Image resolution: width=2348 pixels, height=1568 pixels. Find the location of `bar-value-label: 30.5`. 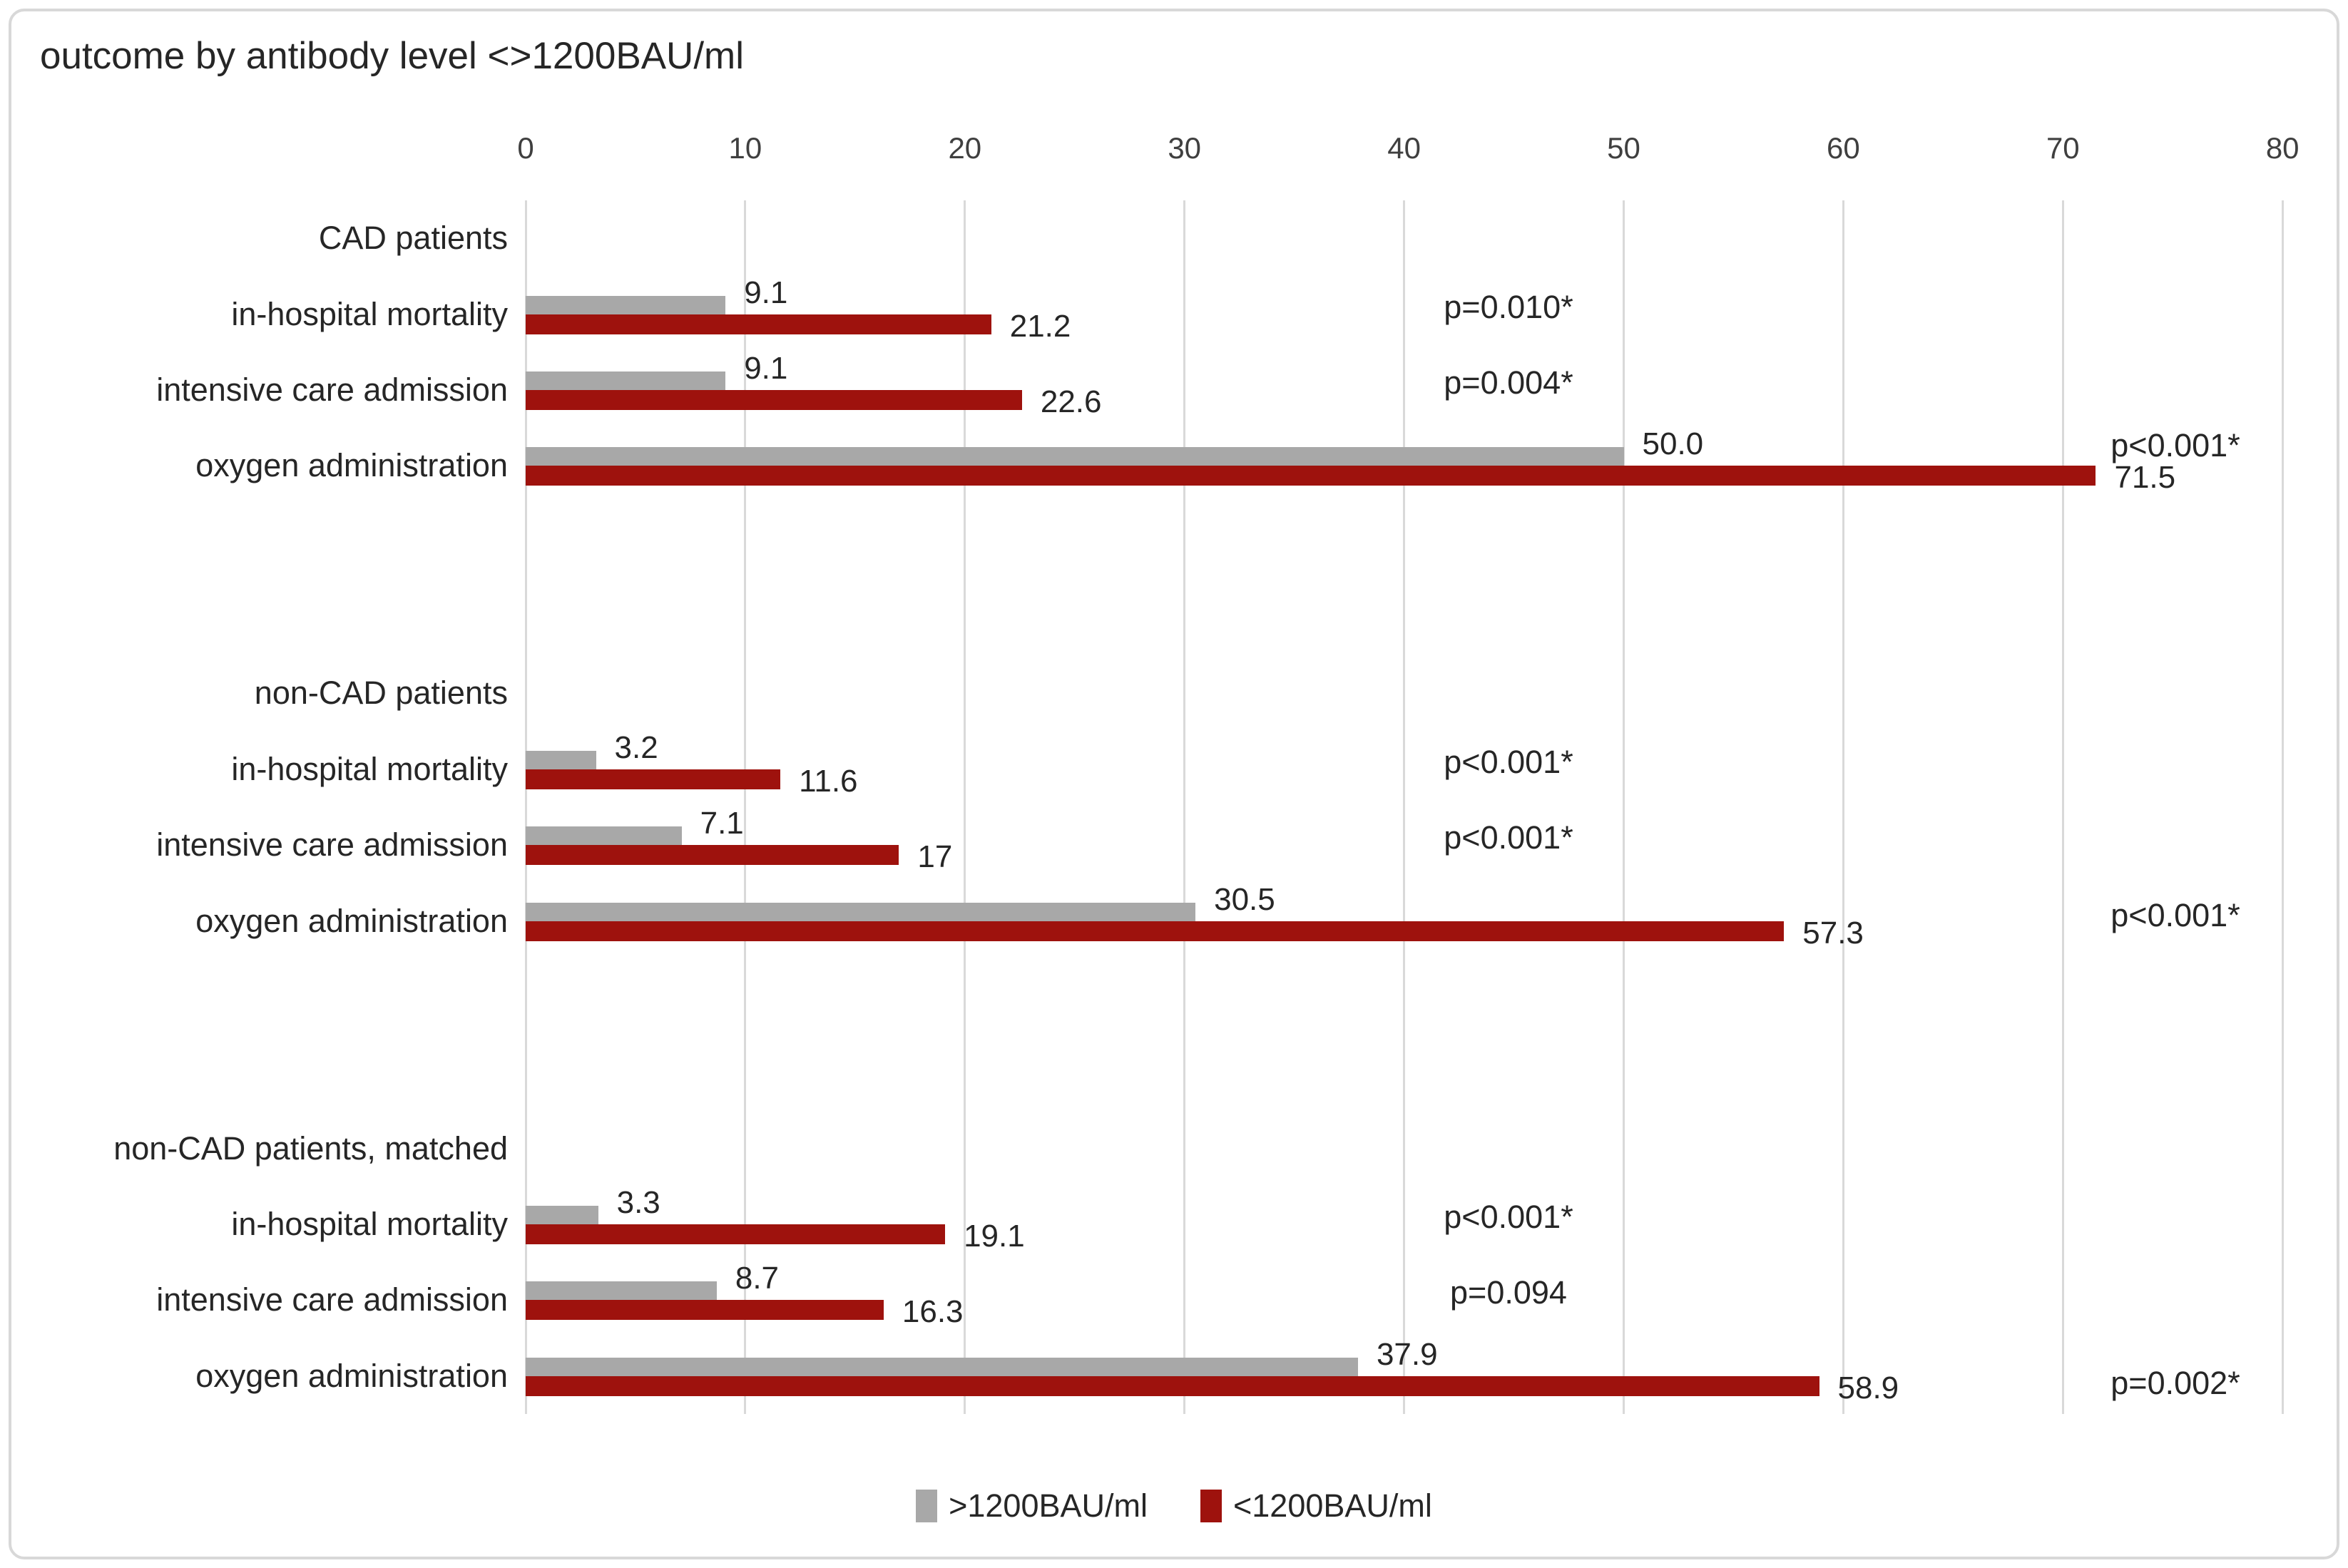

bar-value-label: 30.5 is located at coordinates (1244, 899).